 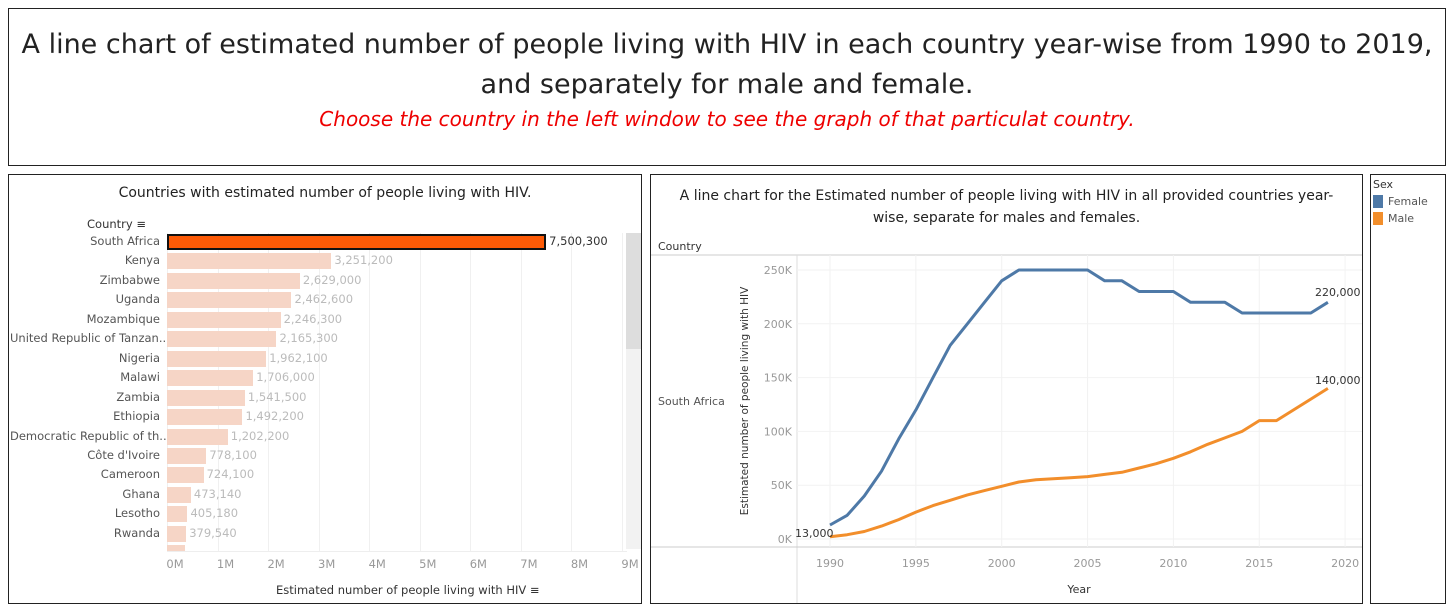 I want to click on y-tick-label: 150K, so click(x=778, y=378).